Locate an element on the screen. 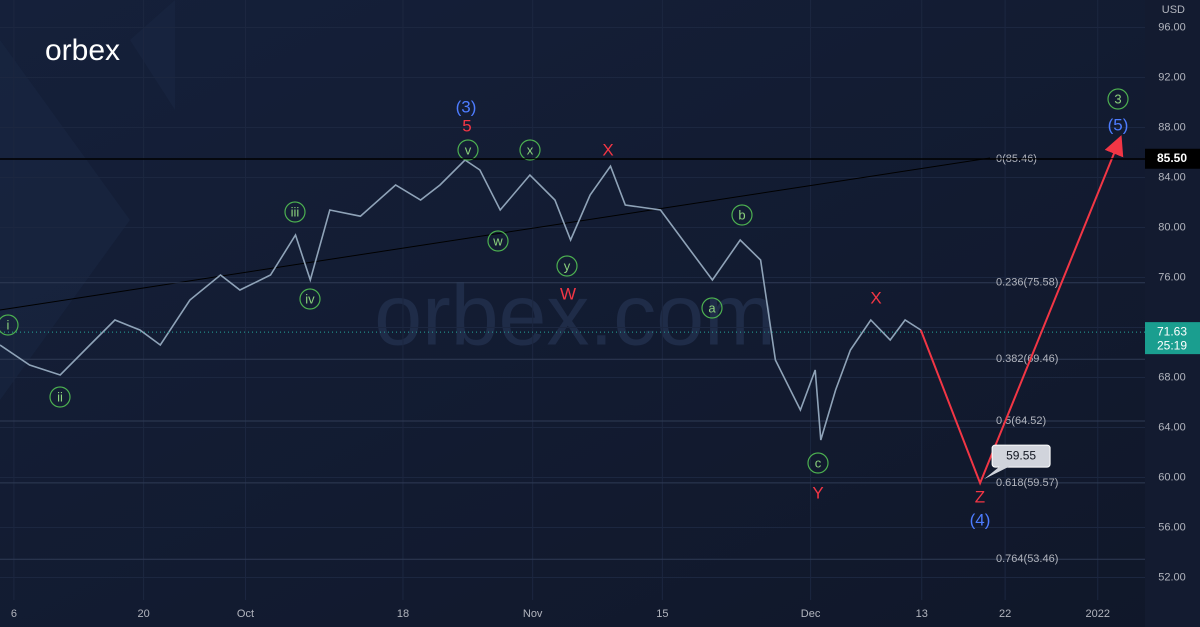 Image resolution: width=1200 pixels, height=627 pixels. projection is located at coordinates (1021, 310).